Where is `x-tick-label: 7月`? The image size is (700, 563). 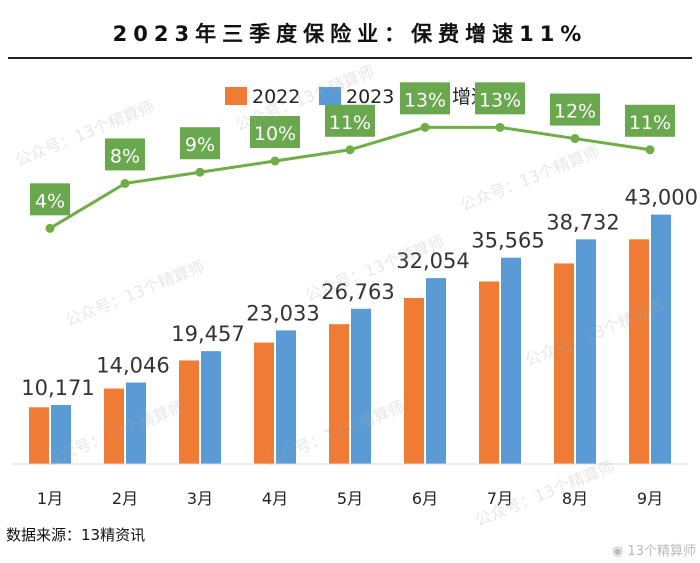 x-tick-label: 7月 is located at coordinates (500, 498).